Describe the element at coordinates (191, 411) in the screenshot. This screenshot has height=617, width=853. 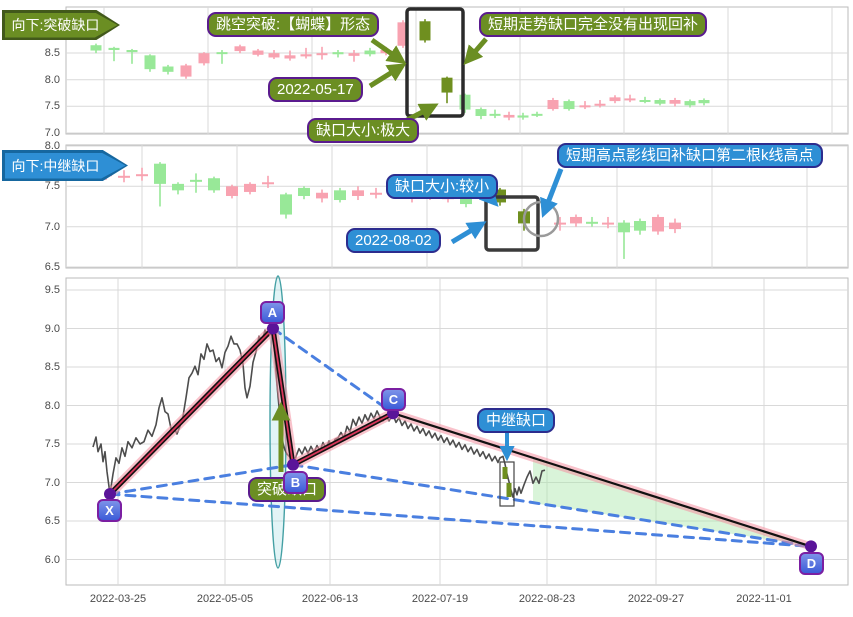
I see `trend-core-X-A` at that location.